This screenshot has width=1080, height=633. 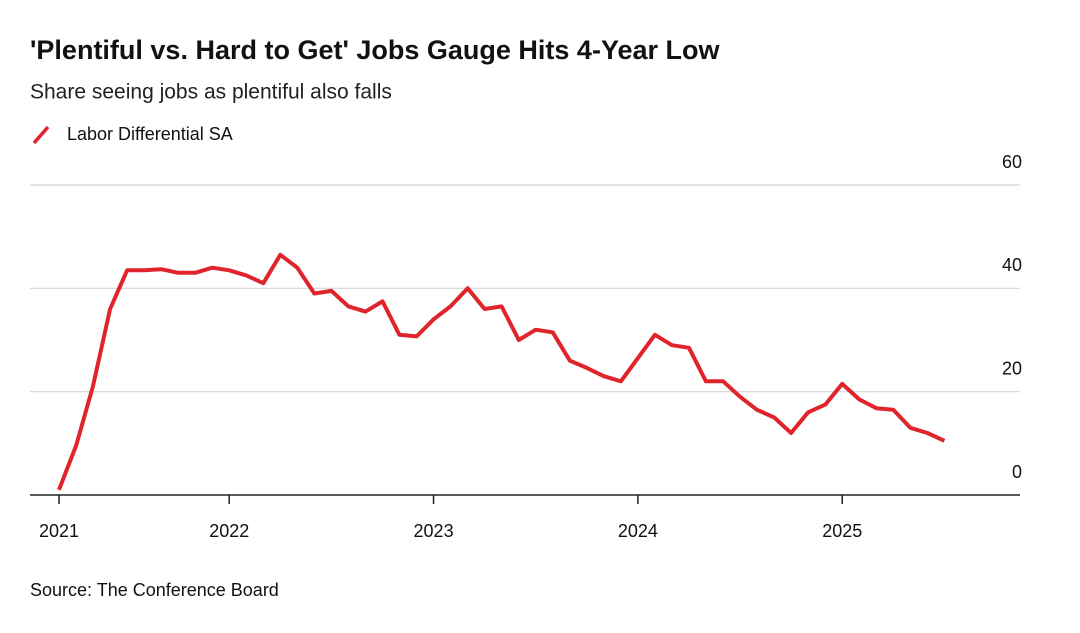 What do you see at coordinates (434, 531) in the screenshot?
I see `x-tick-label: 2023` at bounding box center [434, 531].